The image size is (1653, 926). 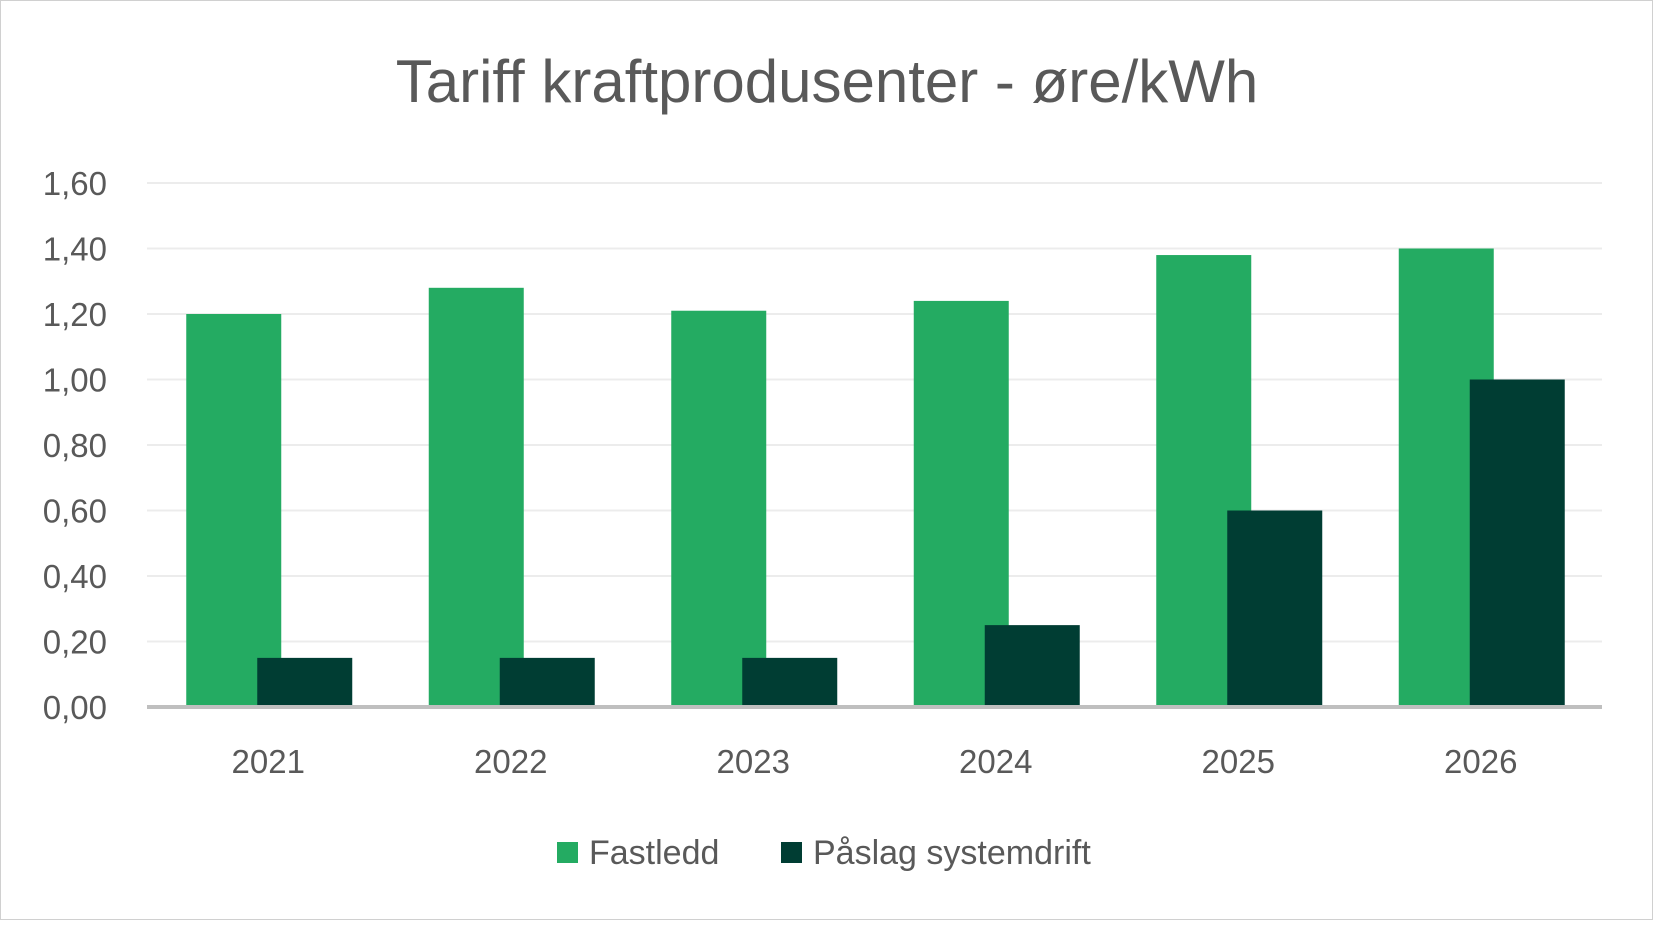 I want to click on x-tick-label: 2025, so click(x=1238, y=761).